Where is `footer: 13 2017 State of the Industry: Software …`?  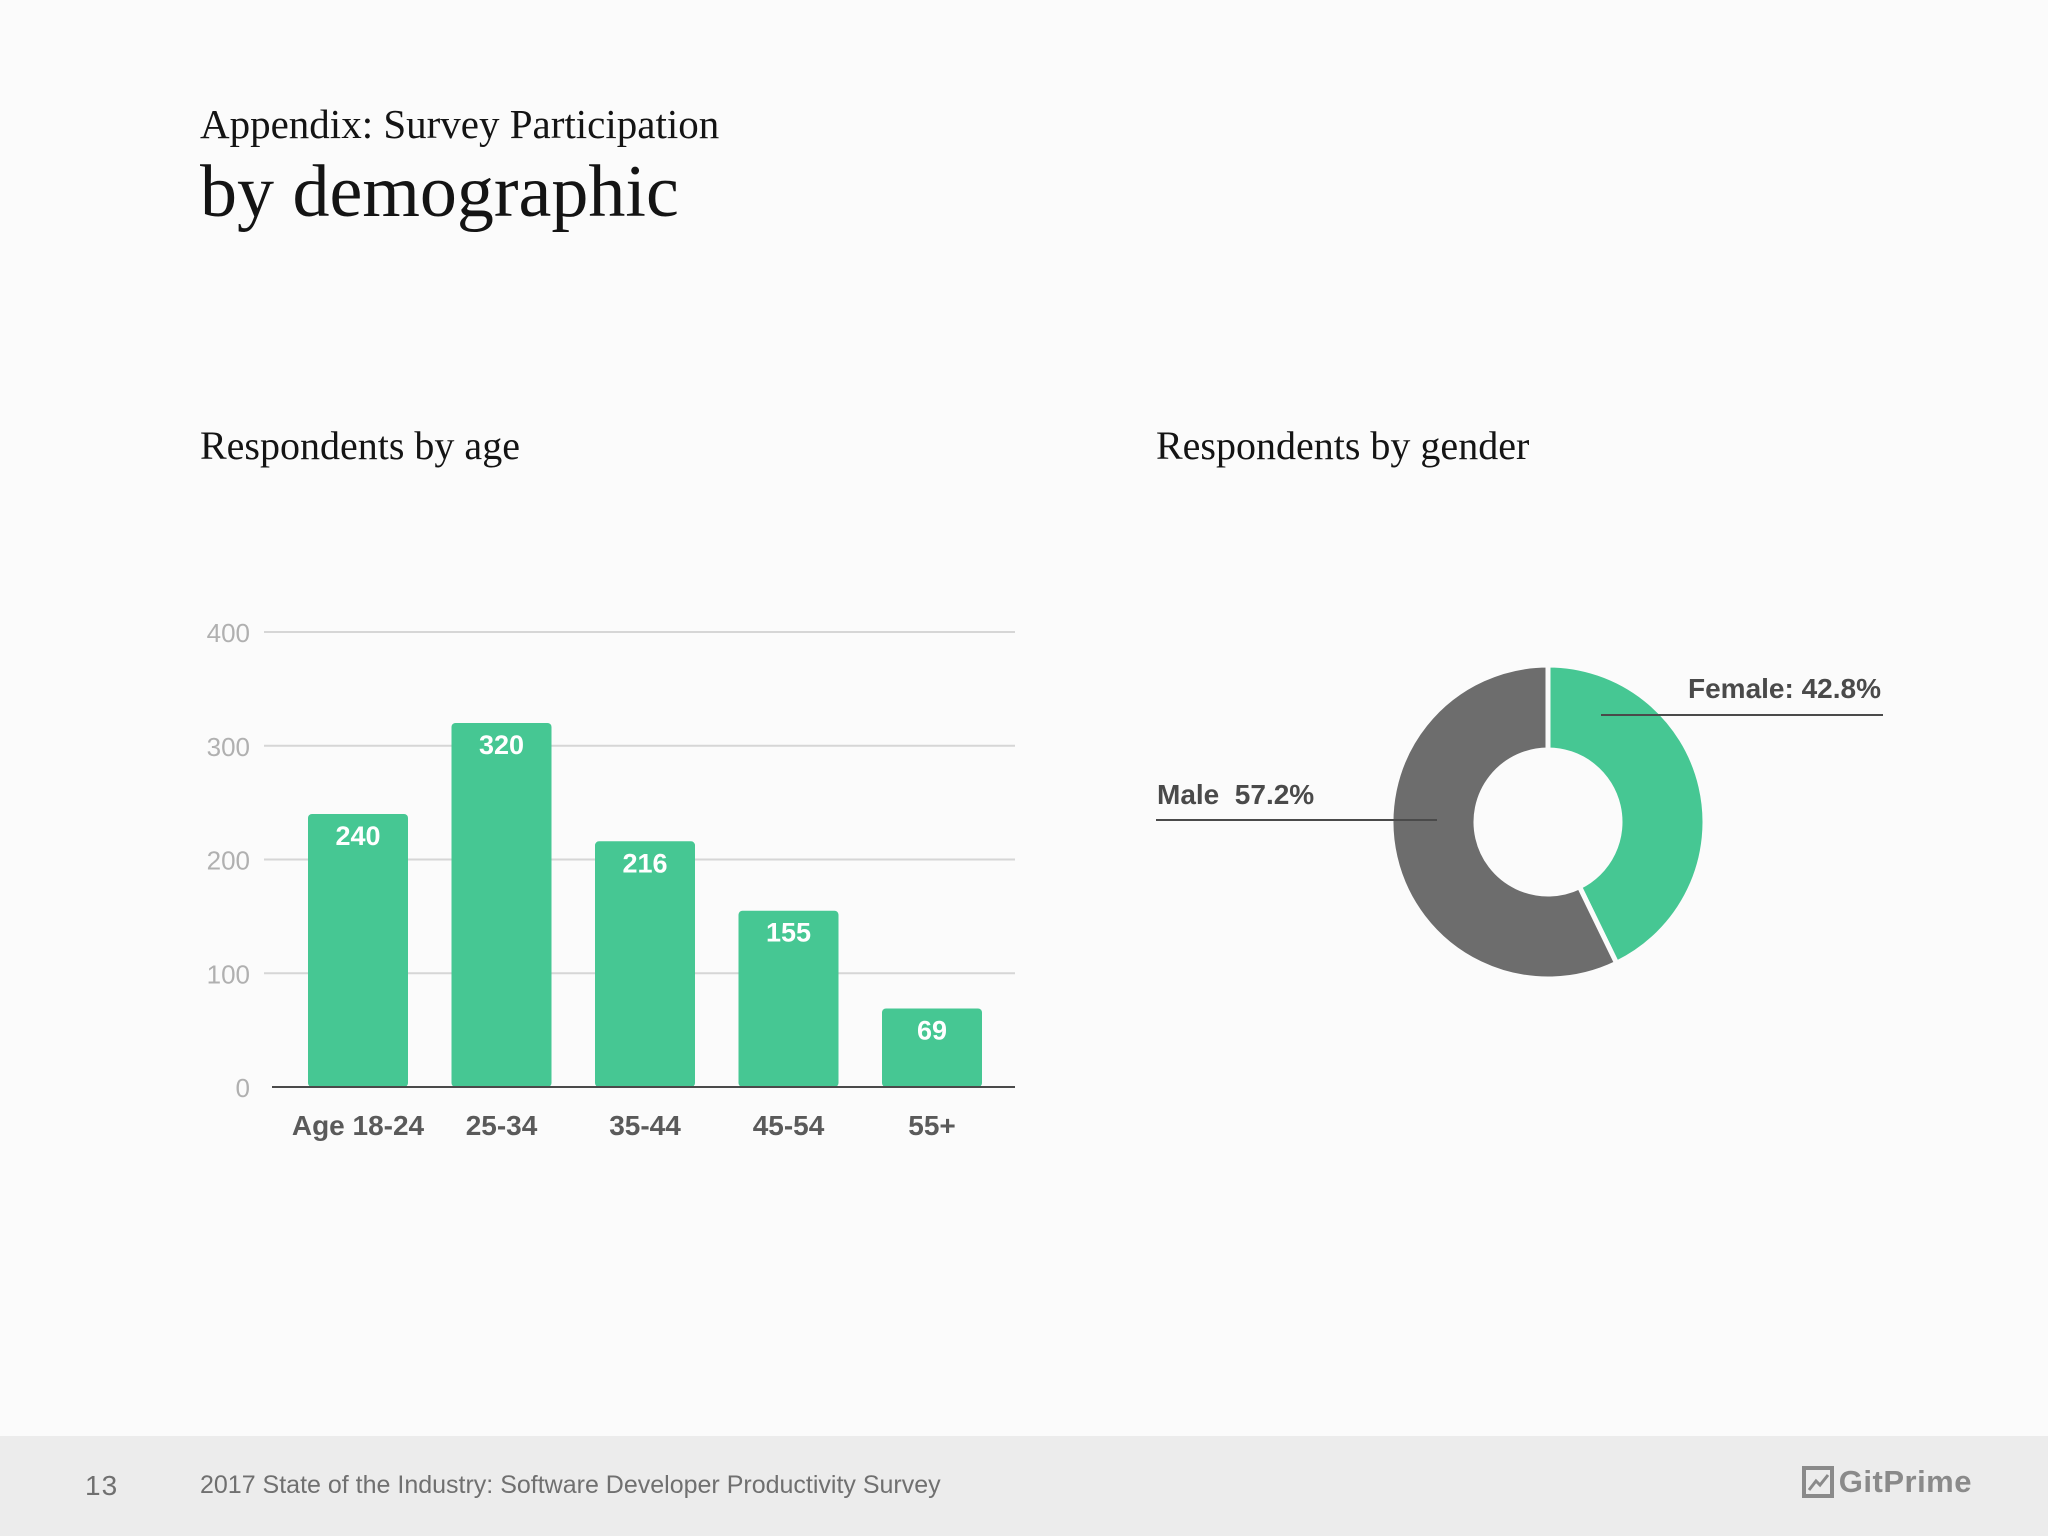
footer: 13 2017 State of the Industry: Software … is located at coordinates (1024, 1486).